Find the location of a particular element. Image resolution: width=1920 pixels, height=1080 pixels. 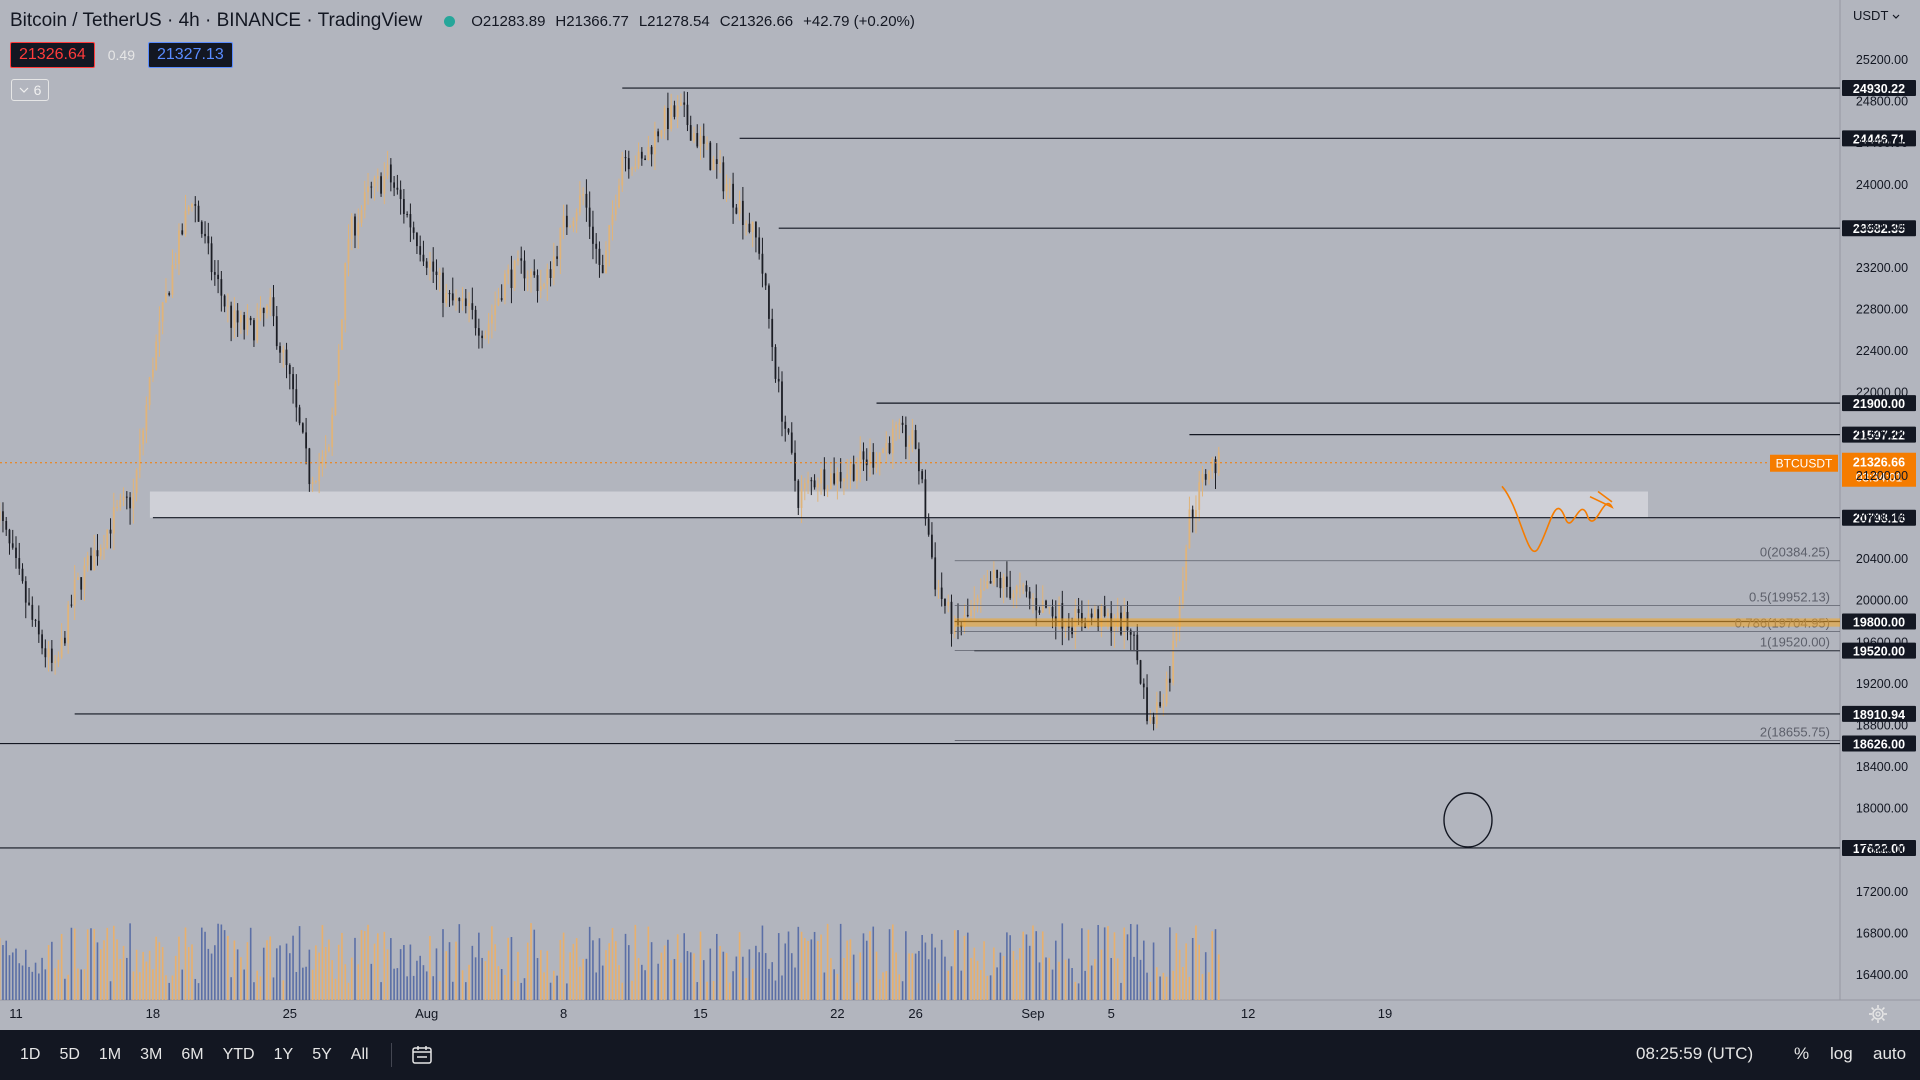

timeframe-1y-button: 1Y is located at coordinates (283, 1054).